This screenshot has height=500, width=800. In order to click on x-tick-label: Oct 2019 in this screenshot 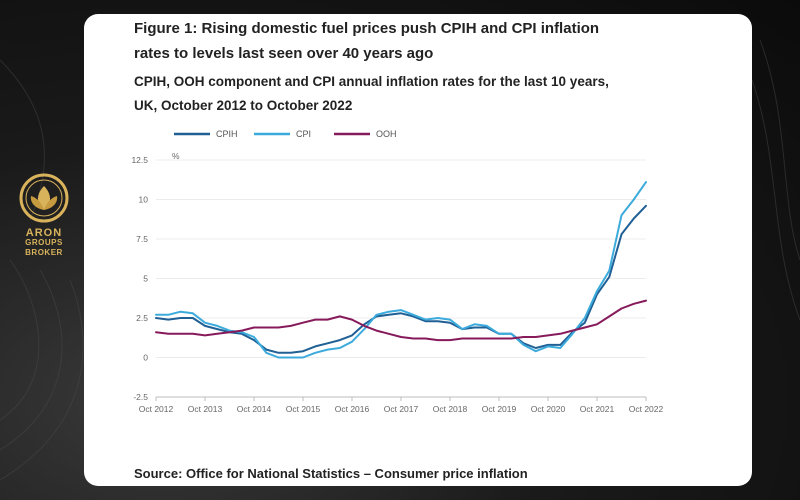, I will do `click(499, 409)`.